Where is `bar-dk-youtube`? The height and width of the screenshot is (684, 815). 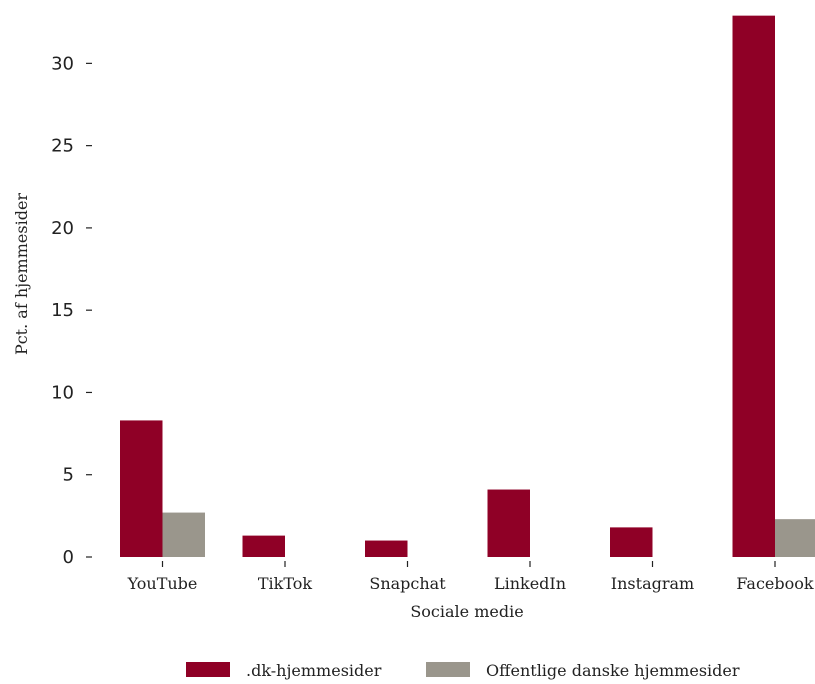 bar-dk-youtube is located at coordinates (141, 488).